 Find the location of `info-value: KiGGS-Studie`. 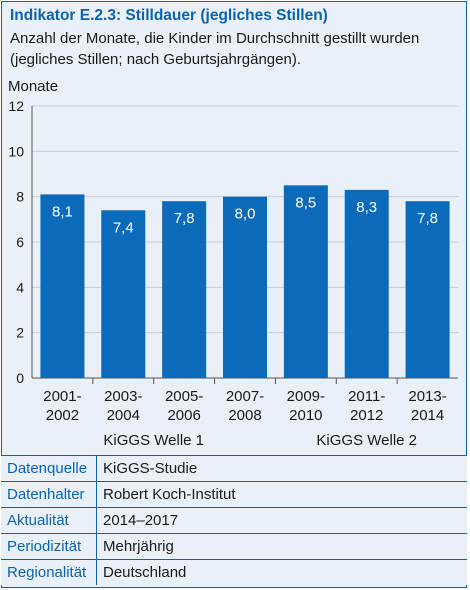

info-value: KiGGS-Studie is located at coordinates (150, 468).